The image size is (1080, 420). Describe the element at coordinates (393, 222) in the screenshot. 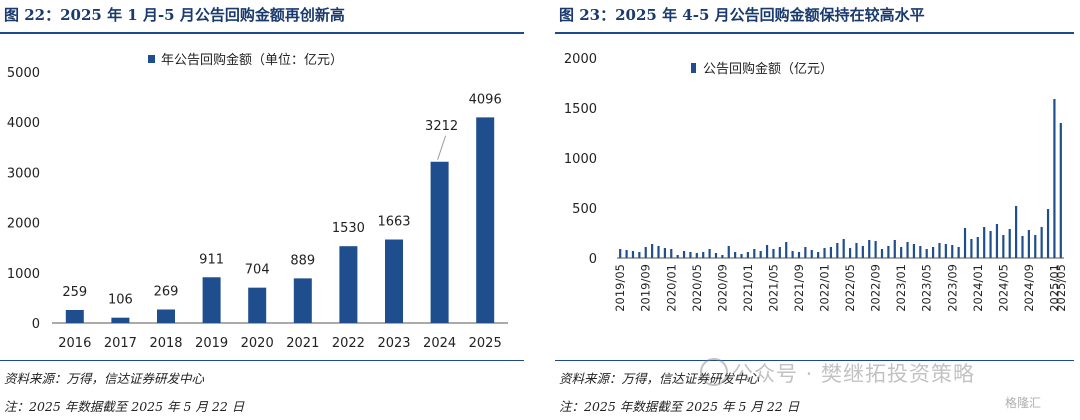

I see `data-label: 1663` at that location.